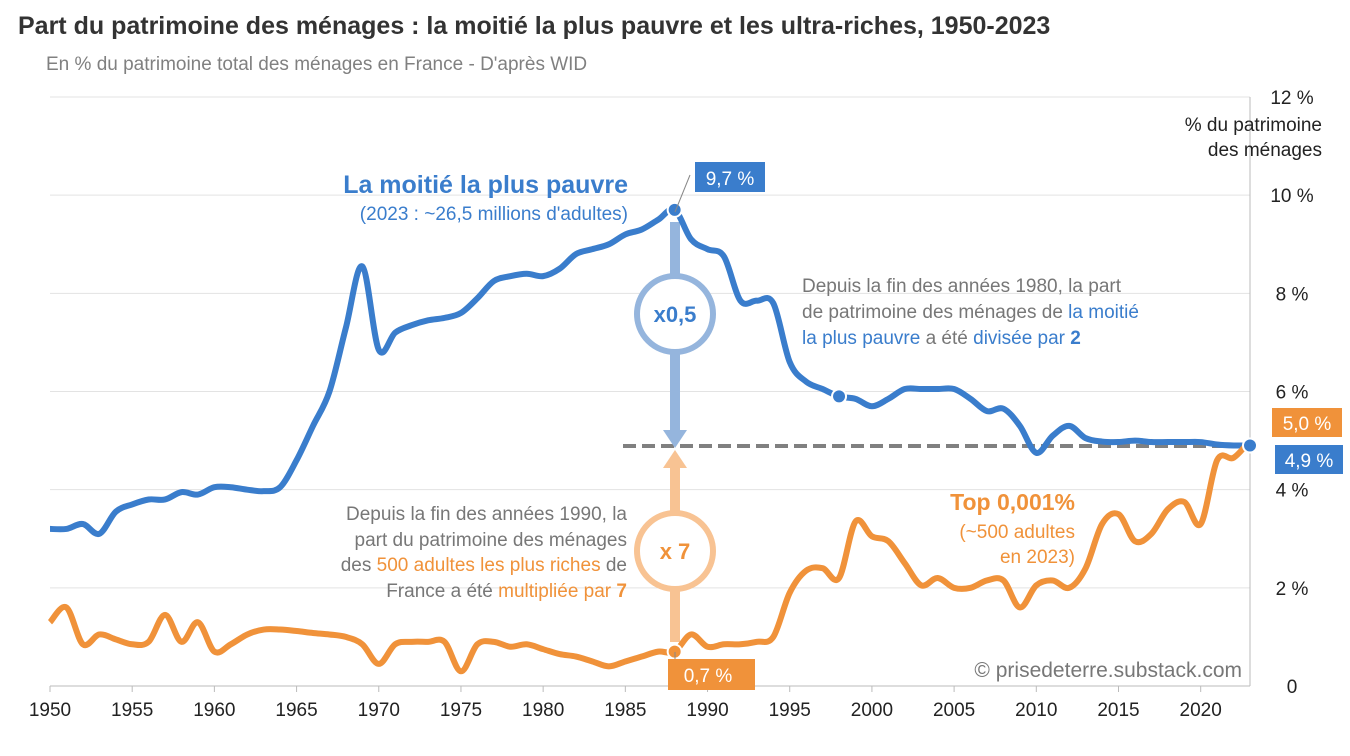 The width and height of the screenshot is (1350, 756). What do you see at coordinates (1036, 710) in the screenshot?
I see `x-tick-label: 2010` at bounding box center [1036, 710].